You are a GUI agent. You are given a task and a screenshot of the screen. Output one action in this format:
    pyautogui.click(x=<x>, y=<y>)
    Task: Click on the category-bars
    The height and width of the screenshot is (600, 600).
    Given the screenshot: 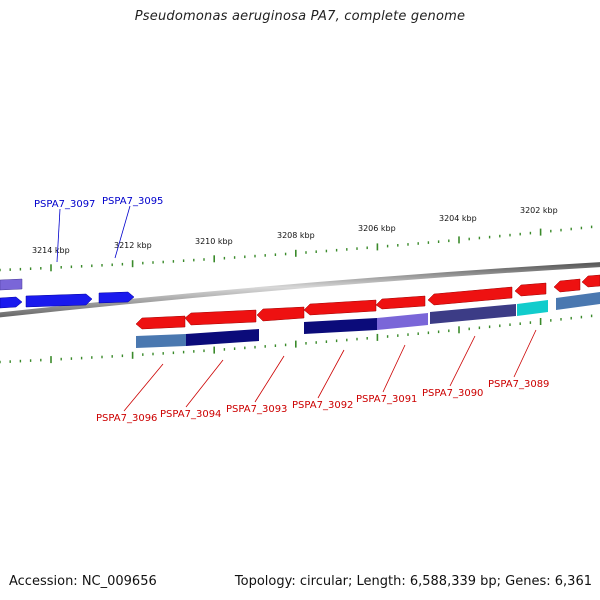 What is the action you would take?
    pyautogui.click(x=368, y=320)
    